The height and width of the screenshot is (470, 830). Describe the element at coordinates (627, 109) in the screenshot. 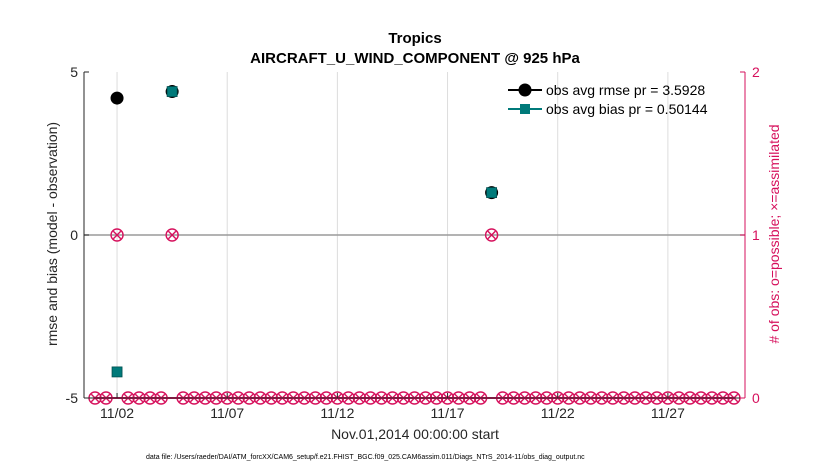

I see `legend-bias-label: obs avg bias pr = 0.50144` at that location.